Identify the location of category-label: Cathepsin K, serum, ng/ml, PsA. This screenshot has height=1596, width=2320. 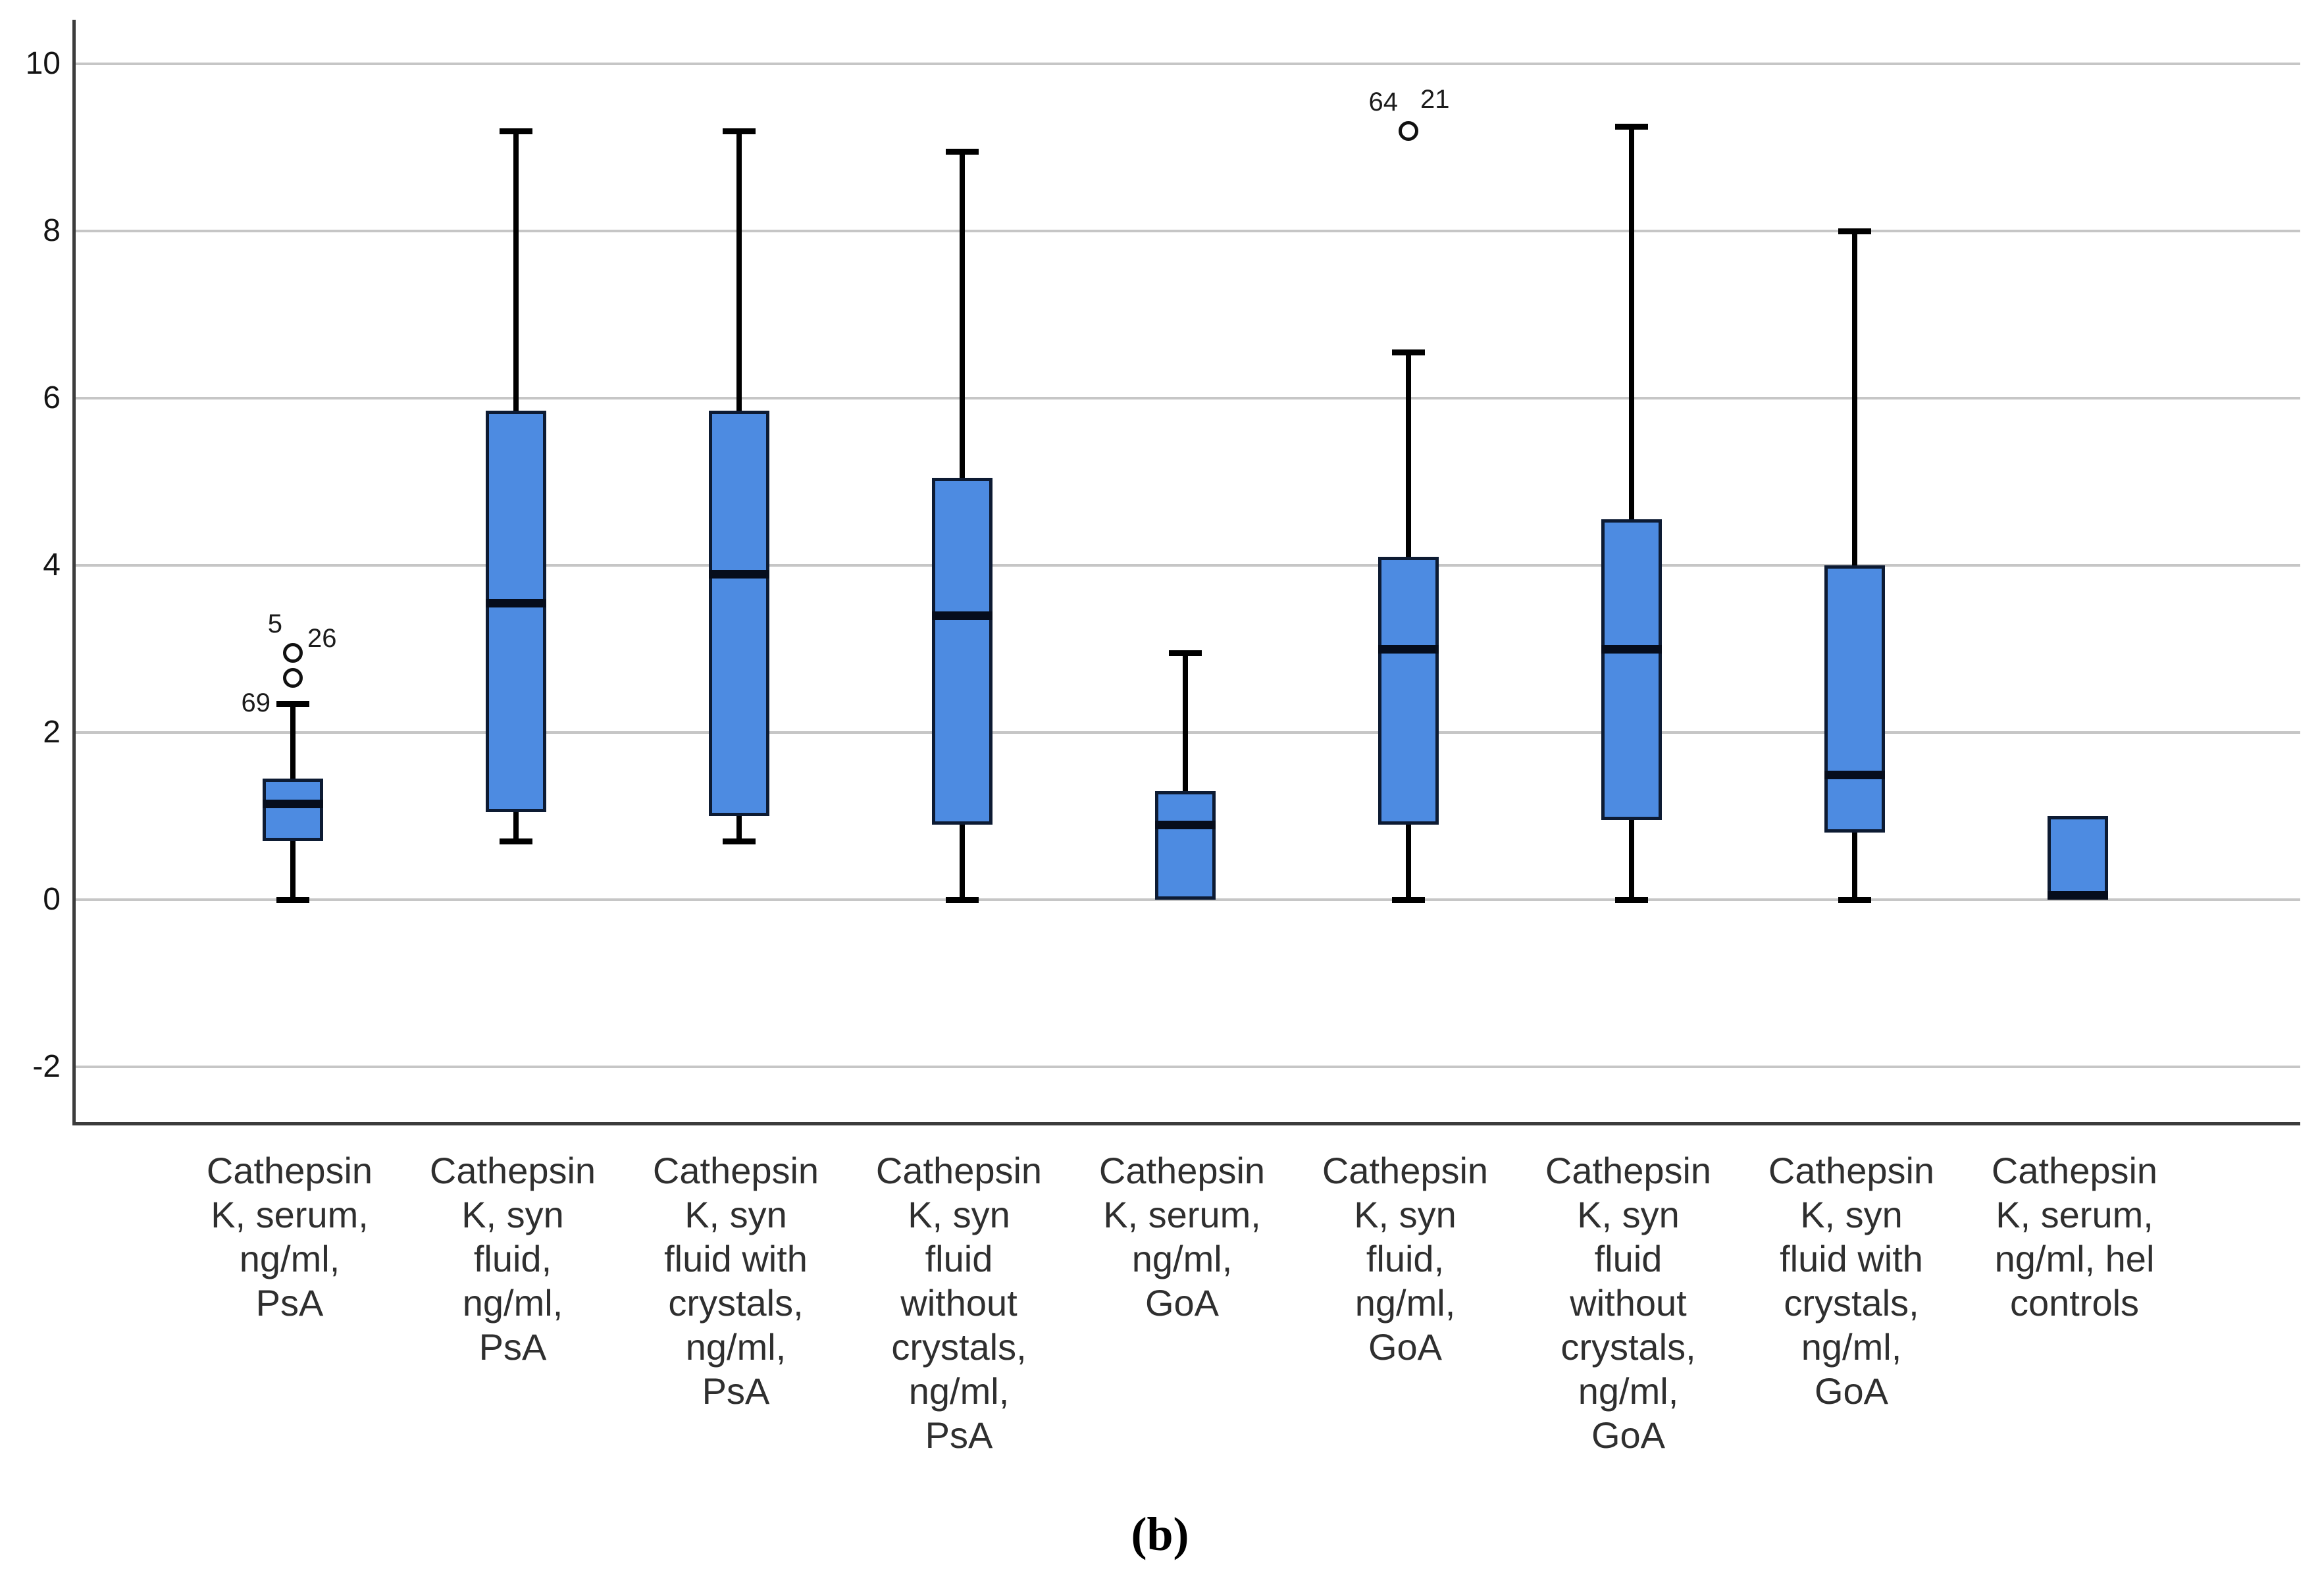
(289, 1237).